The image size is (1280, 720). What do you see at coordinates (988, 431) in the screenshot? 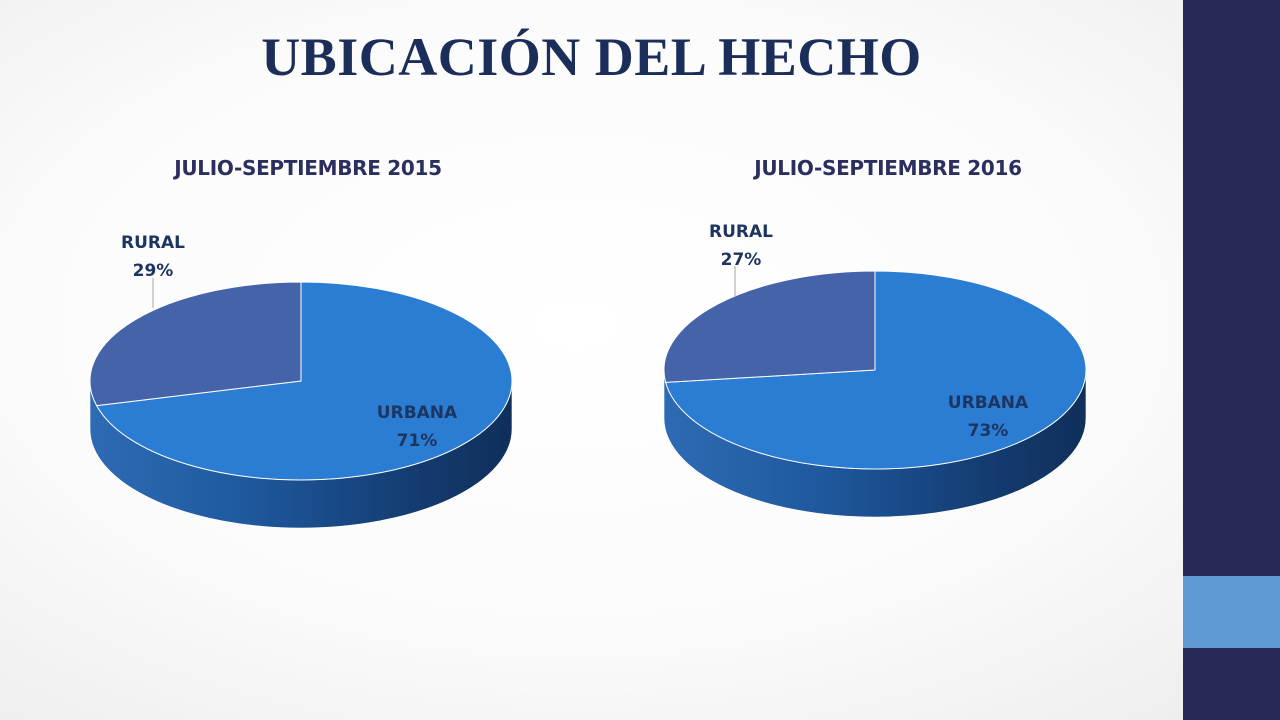
I see `data-value-urbana: 73%` at bounding box center [988, 431].